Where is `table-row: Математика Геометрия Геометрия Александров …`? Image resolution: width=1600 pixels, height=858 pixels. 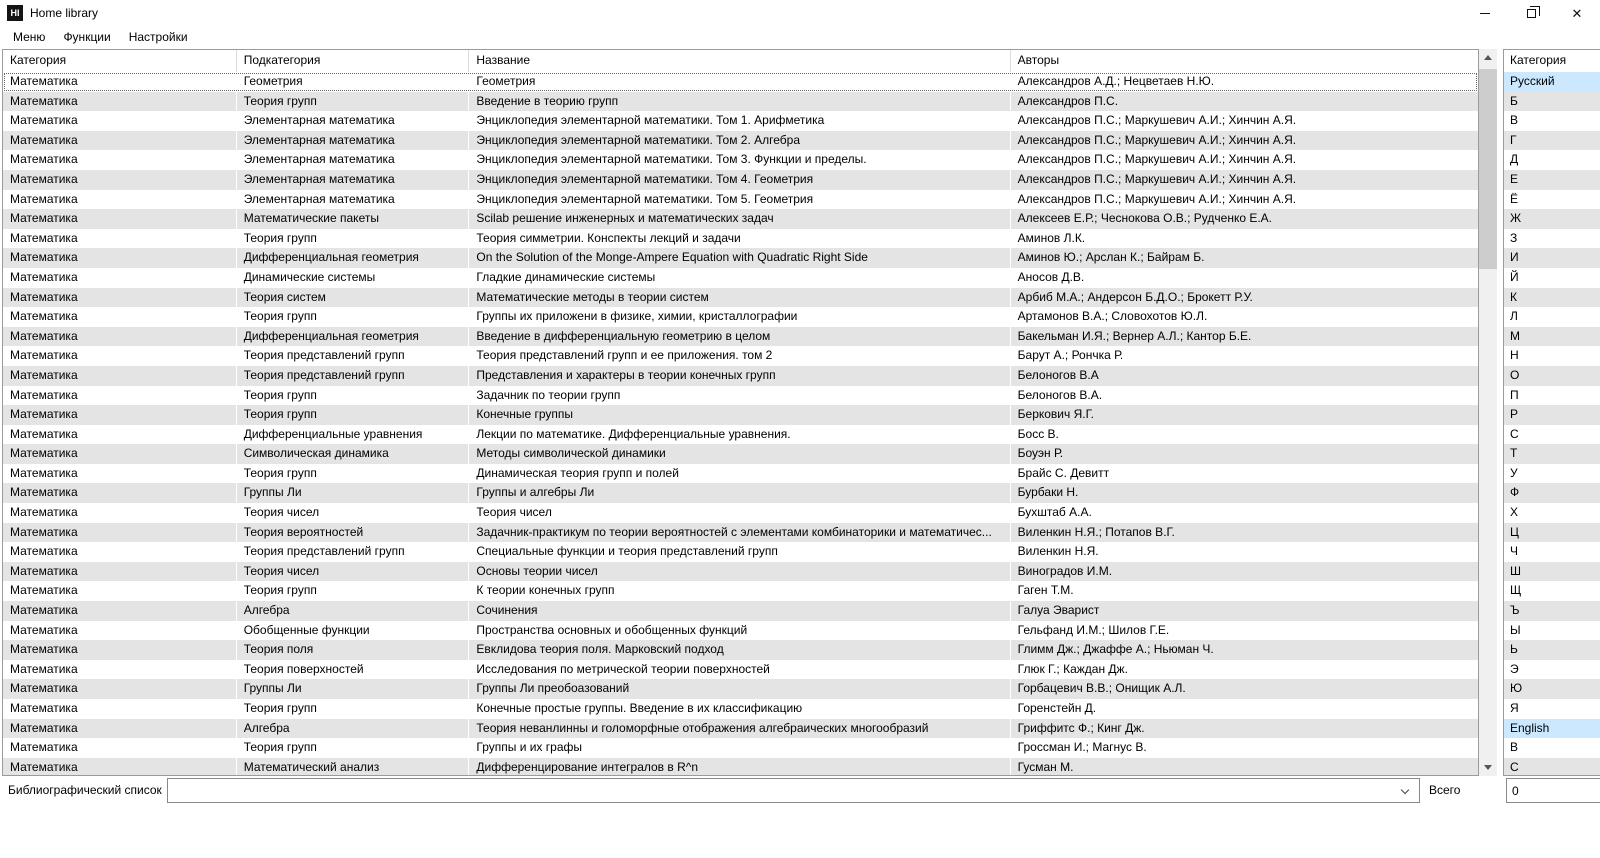 table-row: Математика Геометрия Геометрия Александров … is located at coordinates (740, 82).